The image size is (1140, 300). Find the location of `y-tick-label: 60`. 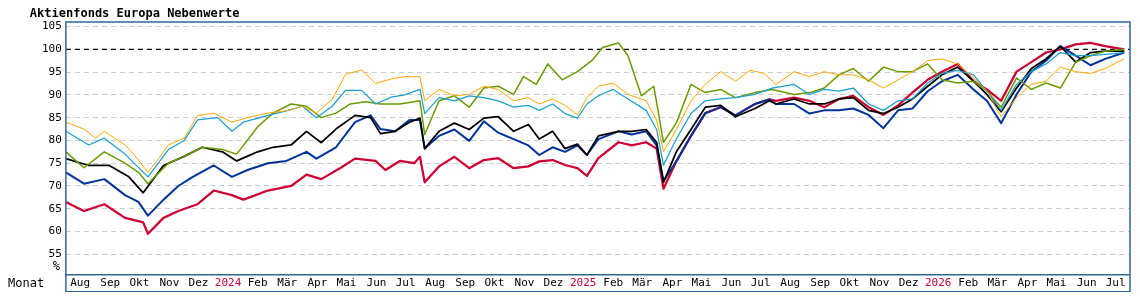

y-tick-label: 60 is located at coordinates (55, 231).